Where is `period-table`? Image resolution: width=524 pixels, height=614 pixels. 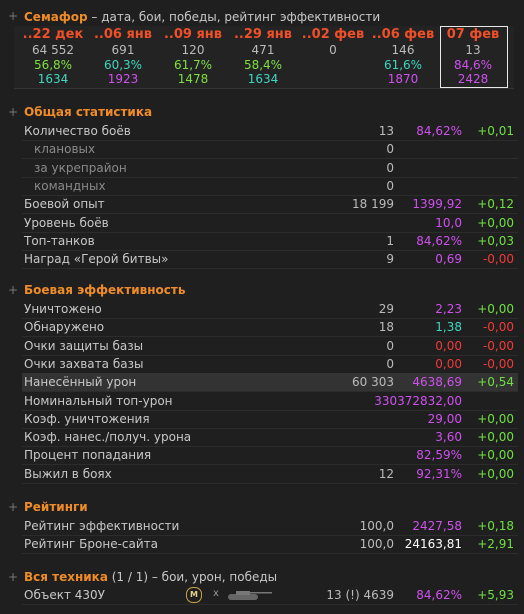 period-table is located at coordinates (264, 57).